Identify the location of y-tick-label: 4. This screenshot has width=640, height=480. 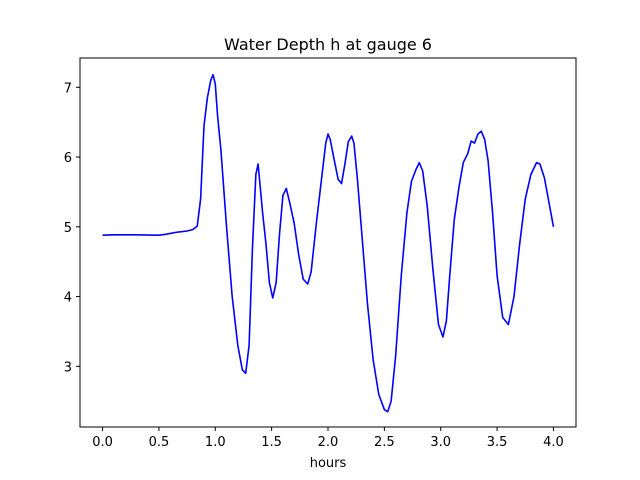
(68, 298).